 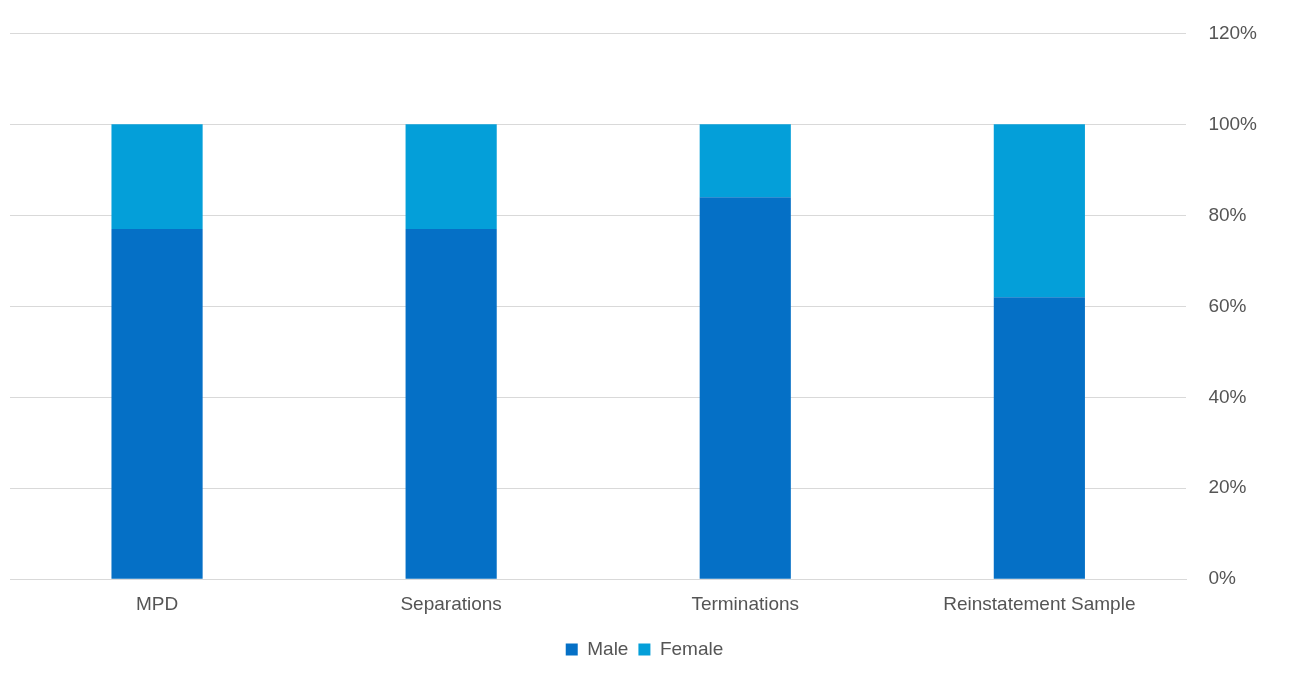 I want to click on y-tick-label: 120%, so click(x=1233, y=32).